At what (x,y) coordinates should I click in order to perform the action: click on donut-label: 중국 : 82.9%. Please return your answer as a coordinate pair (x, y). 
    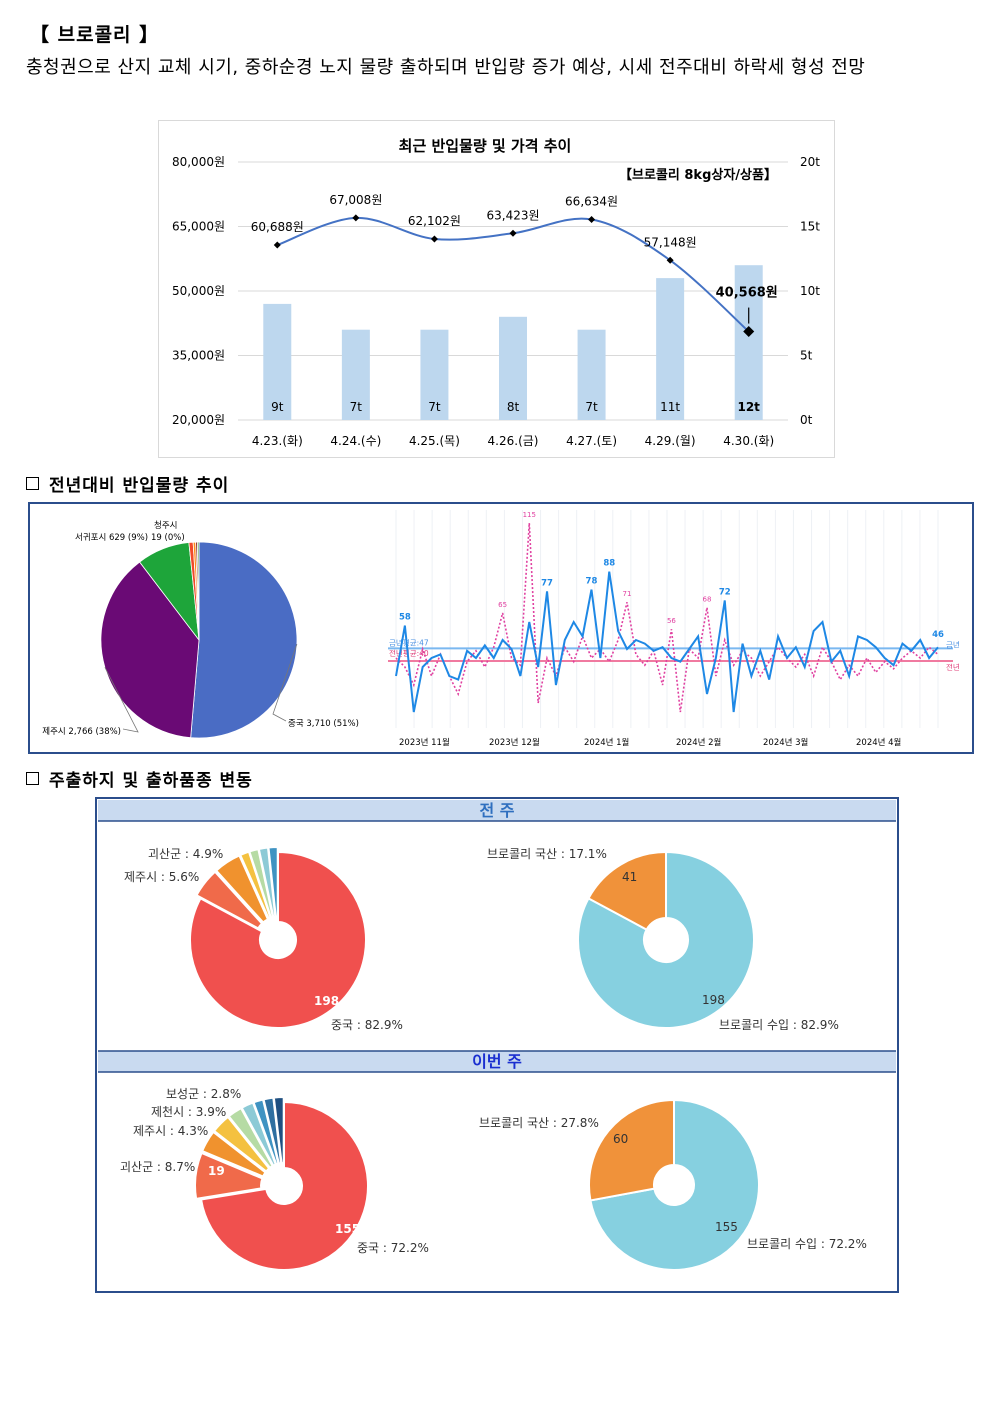
    Looking at the image, I should click on (367, 1025).